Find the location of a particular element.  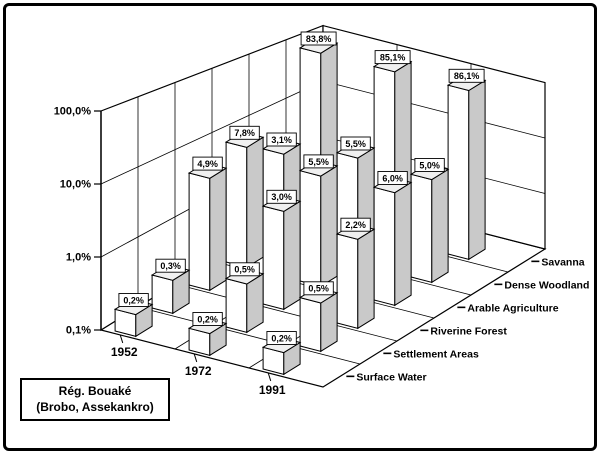

bar-value-label: 86,1% is located at coordinates (467, 76).